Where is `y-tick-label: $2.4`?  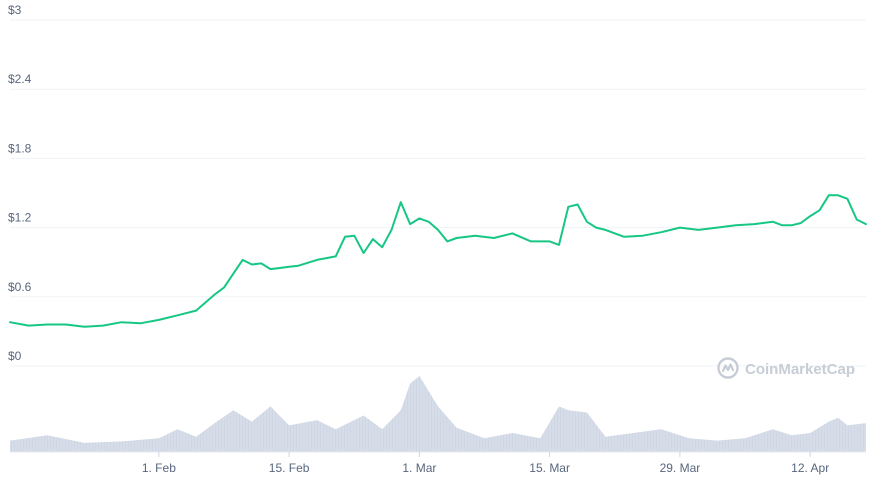
y-tick-label: $2.4 is located at coordinates (20, 79).